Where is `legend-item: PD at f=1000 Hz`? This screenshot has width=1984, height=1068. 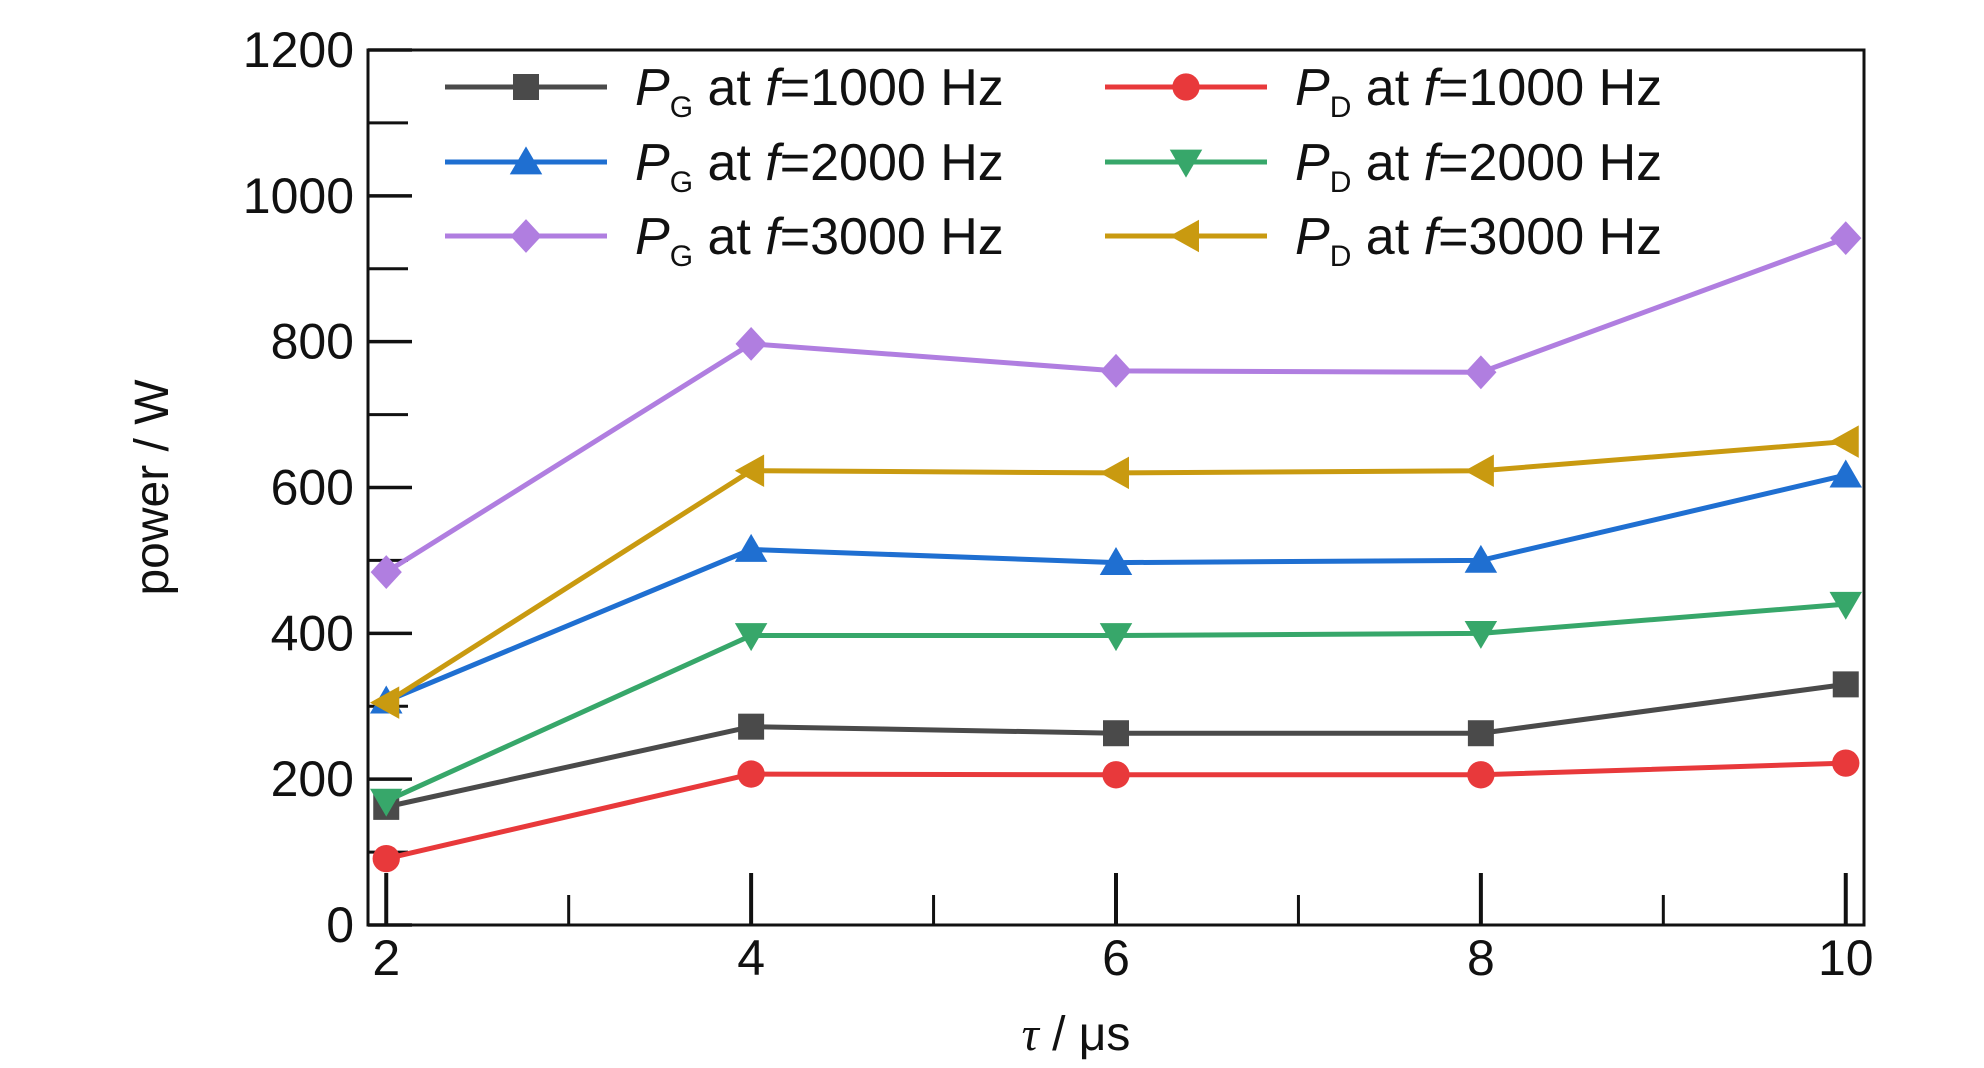 legend-item: PD at f=1000 Hz is located at coordinates (1383, 91).